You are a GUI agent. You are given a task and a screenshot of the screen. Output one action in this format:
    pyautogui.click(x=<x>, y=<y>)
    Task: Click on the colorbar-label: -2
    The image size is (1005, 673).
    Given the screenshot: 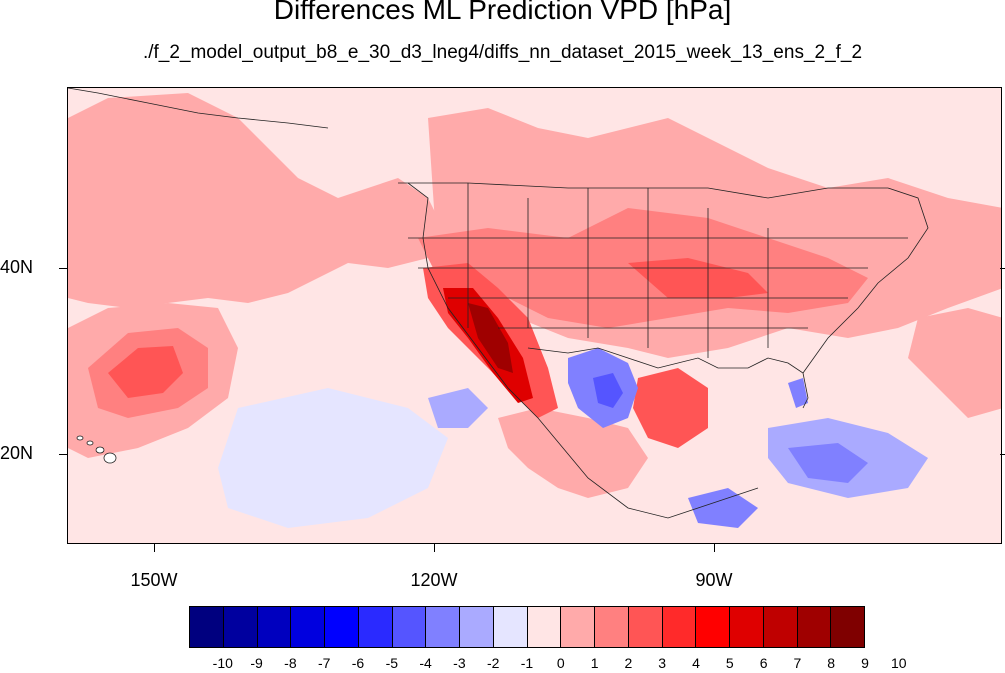 What is the action you would take?
    pyautogui.click(x=493, y=663)
    